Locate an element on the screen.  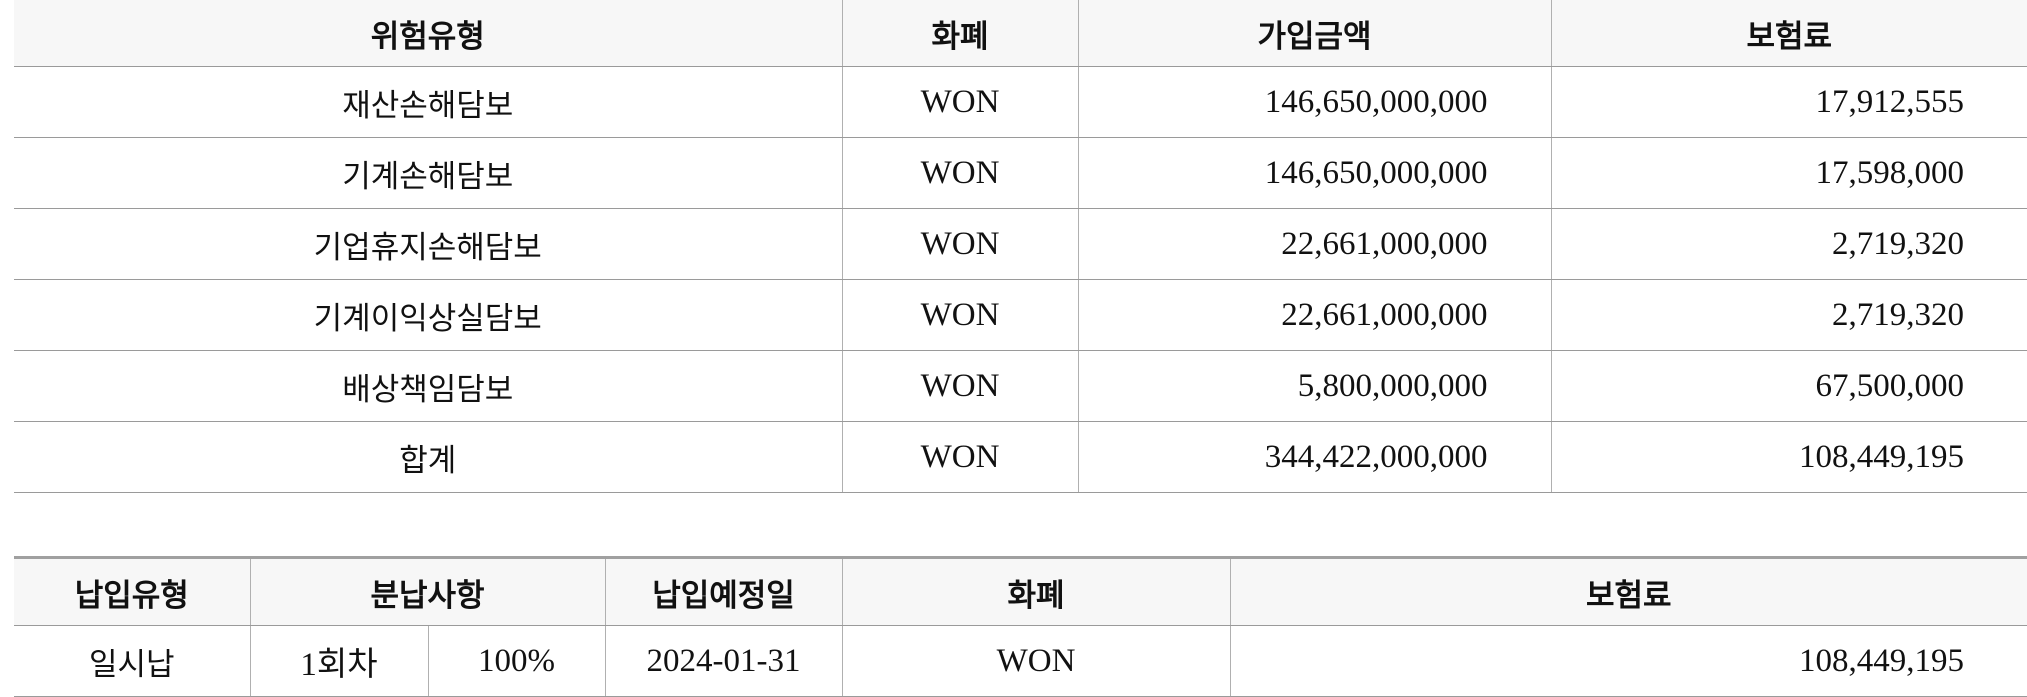
header-installment: 분납사항 is located at coordinates (427, 591).